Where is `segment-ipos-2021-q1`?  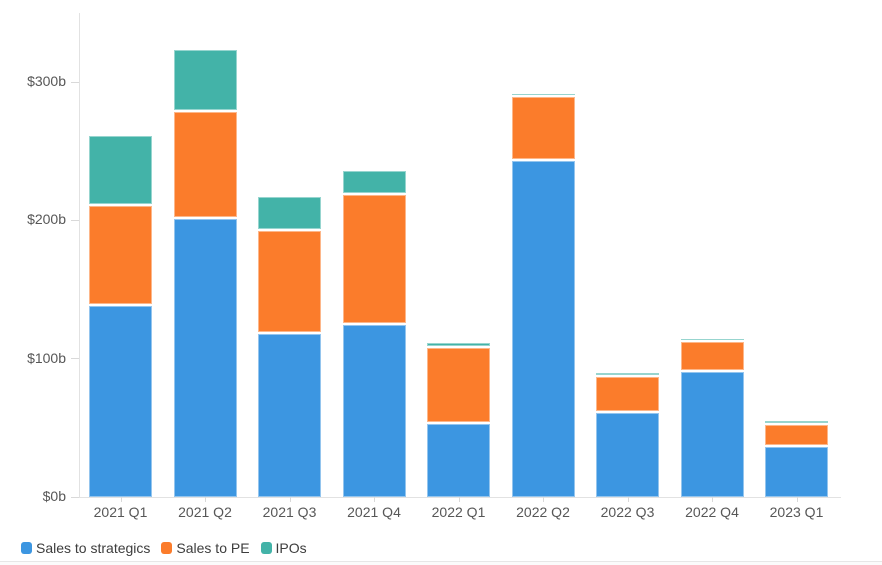
segment-ipos-2021-q1 is located at coordinates (120, 171).